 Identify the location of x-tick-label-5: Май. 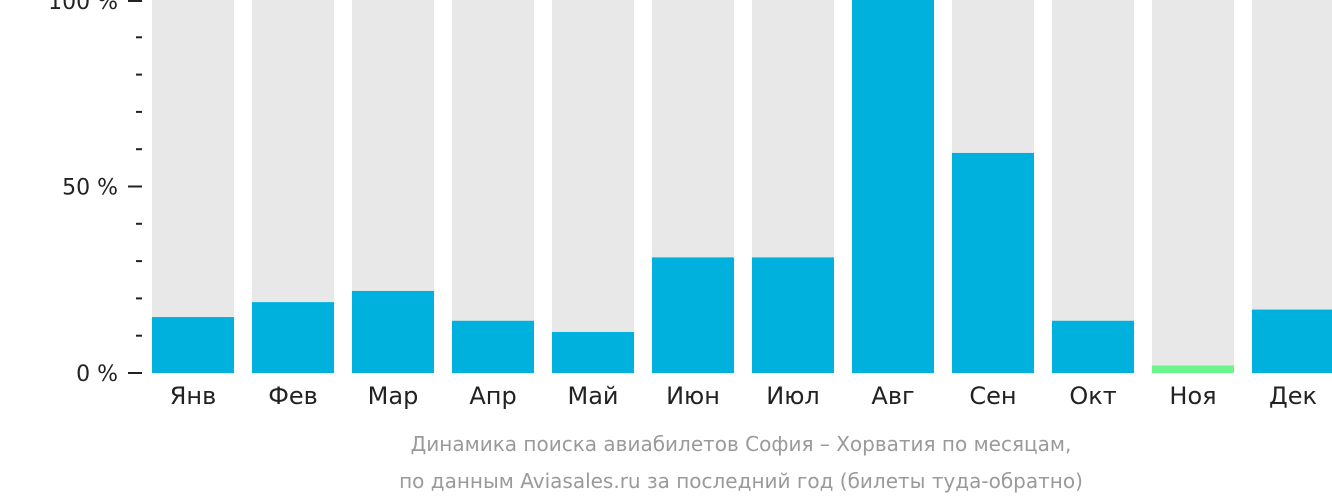
(592, 396).